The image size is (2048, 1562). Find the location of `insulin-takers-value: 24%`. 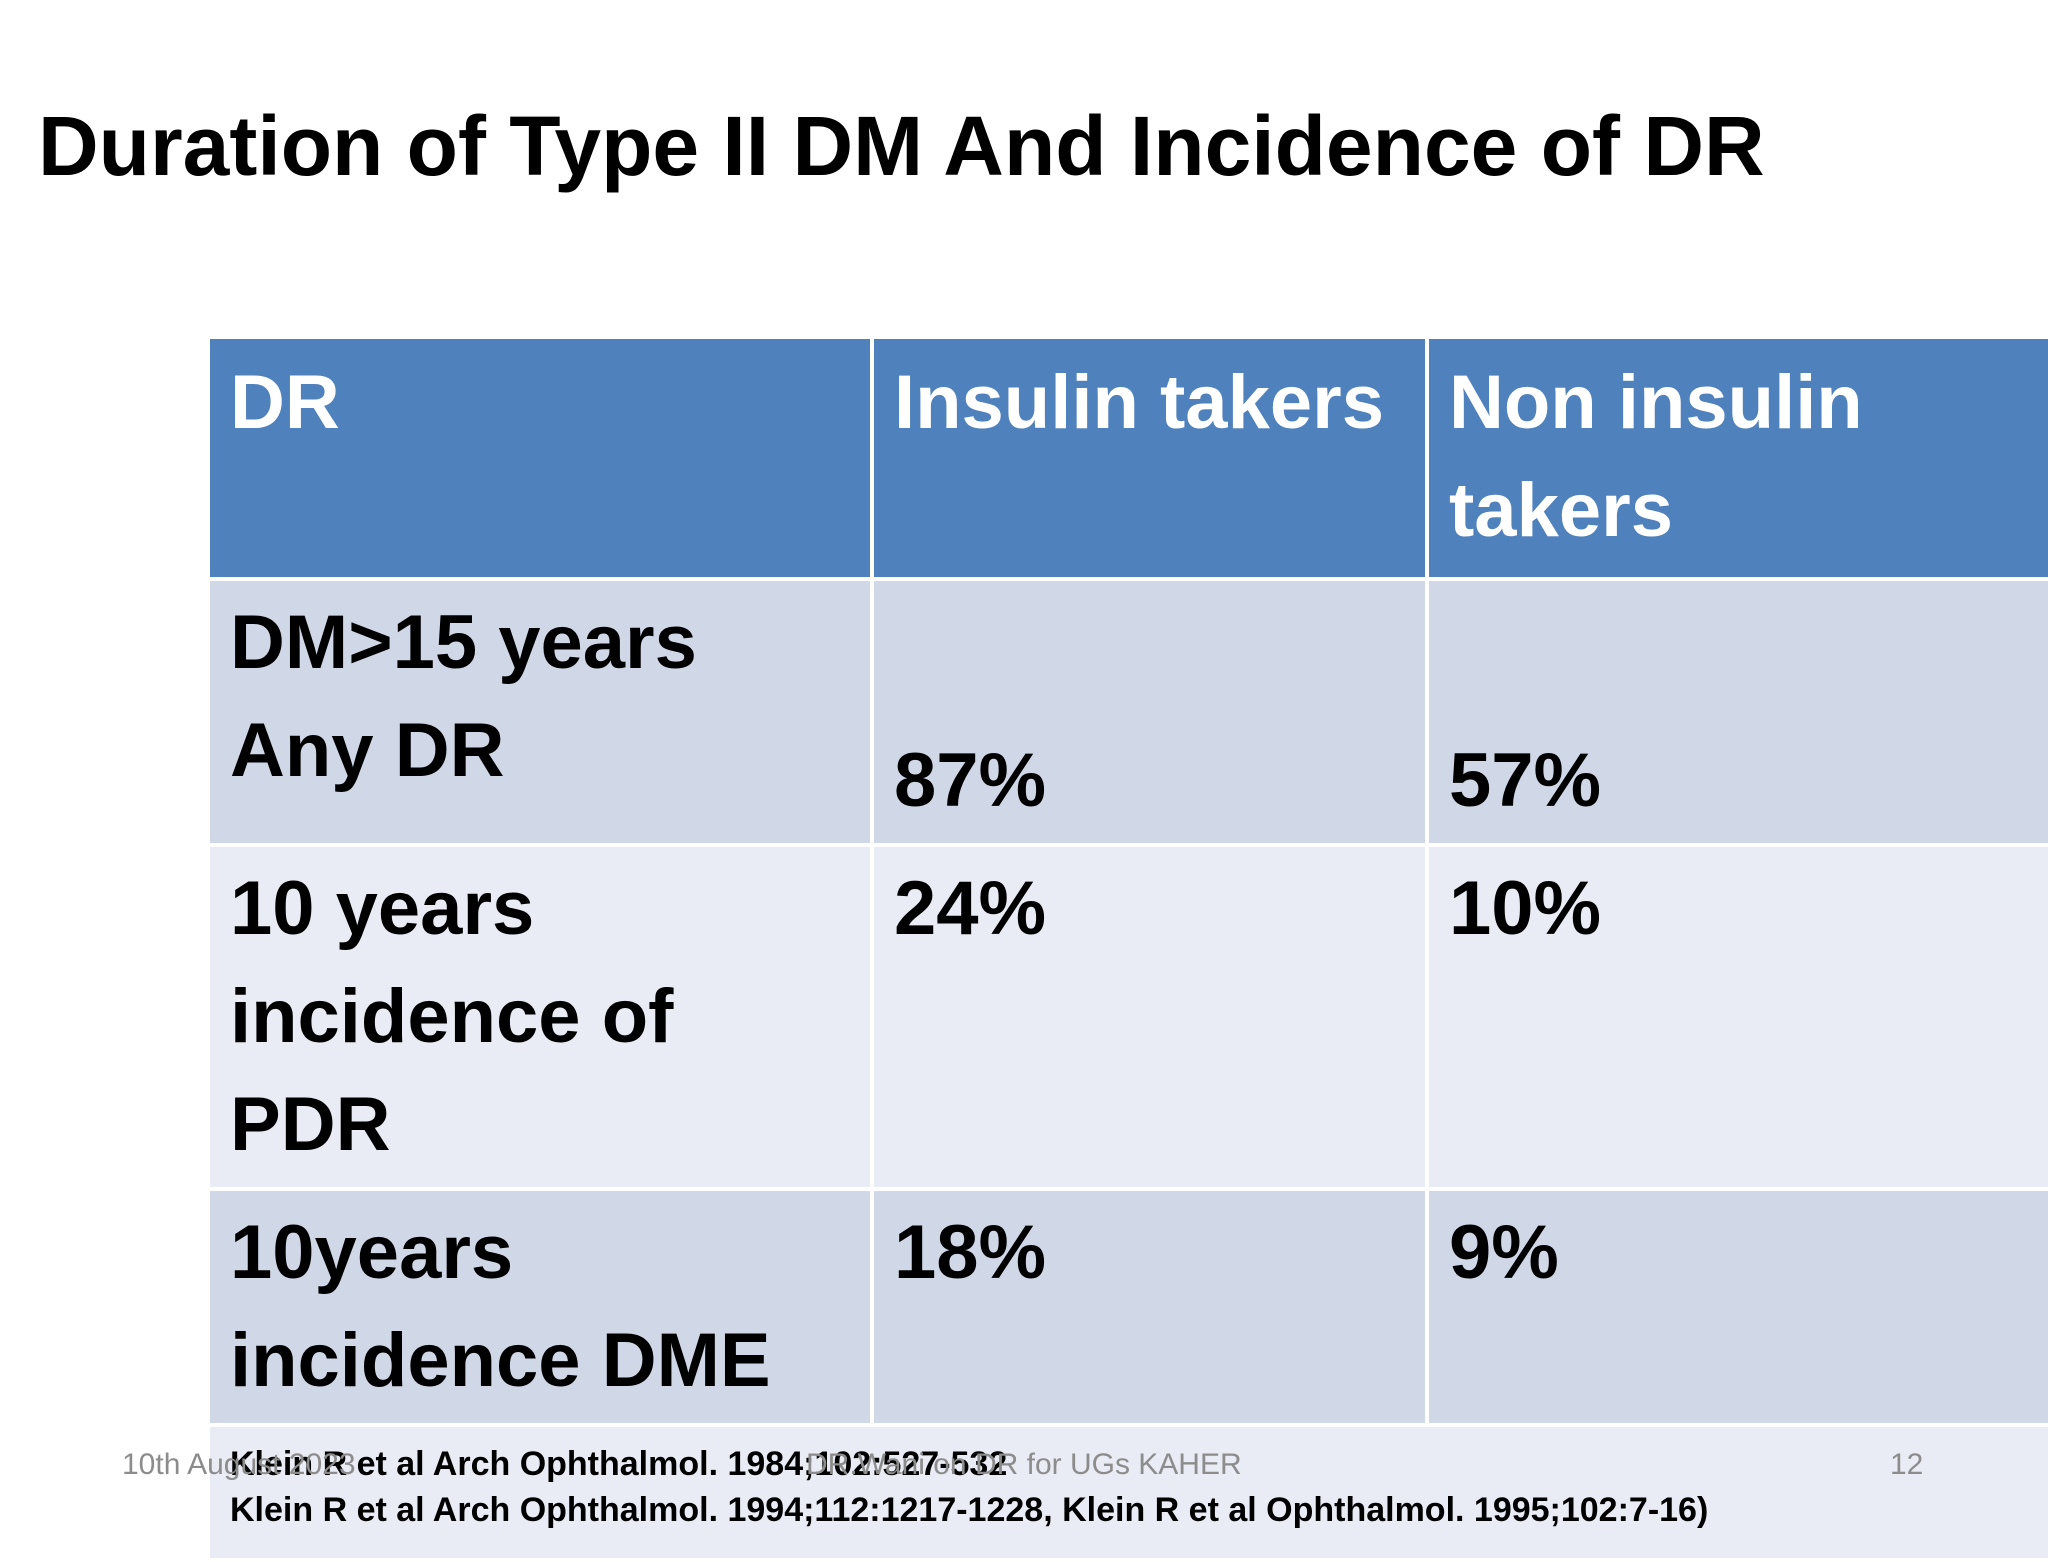

insulin-takers-value: 24% is located at coordinates (1149, 1017).